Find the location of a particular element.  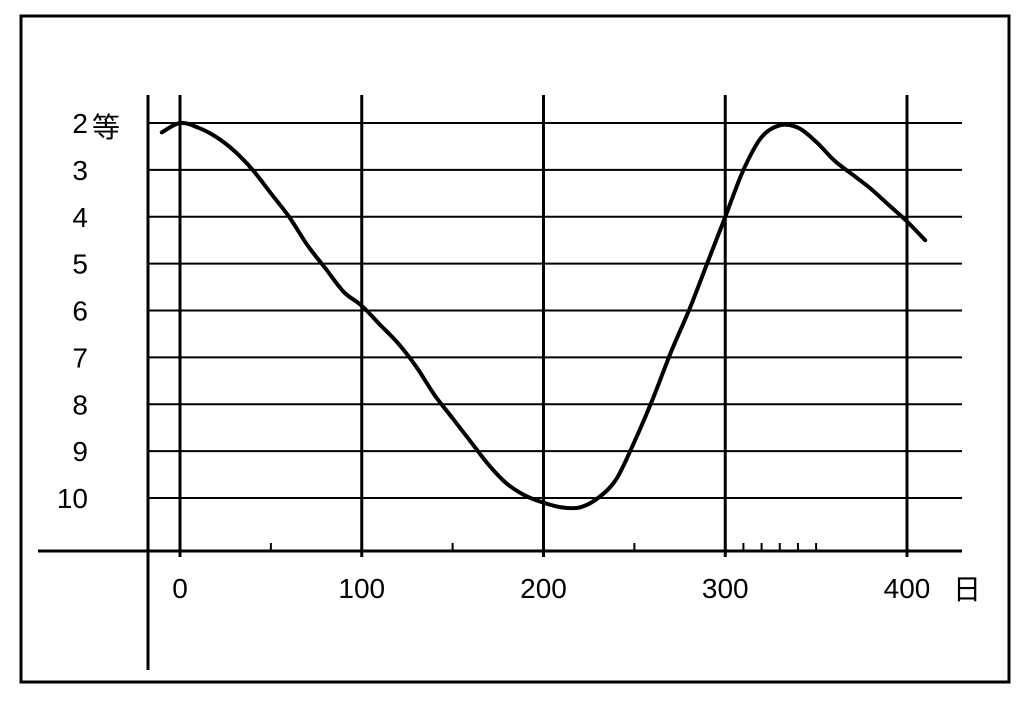

y-tick-label: 2 is located at coordinates (80, 123).